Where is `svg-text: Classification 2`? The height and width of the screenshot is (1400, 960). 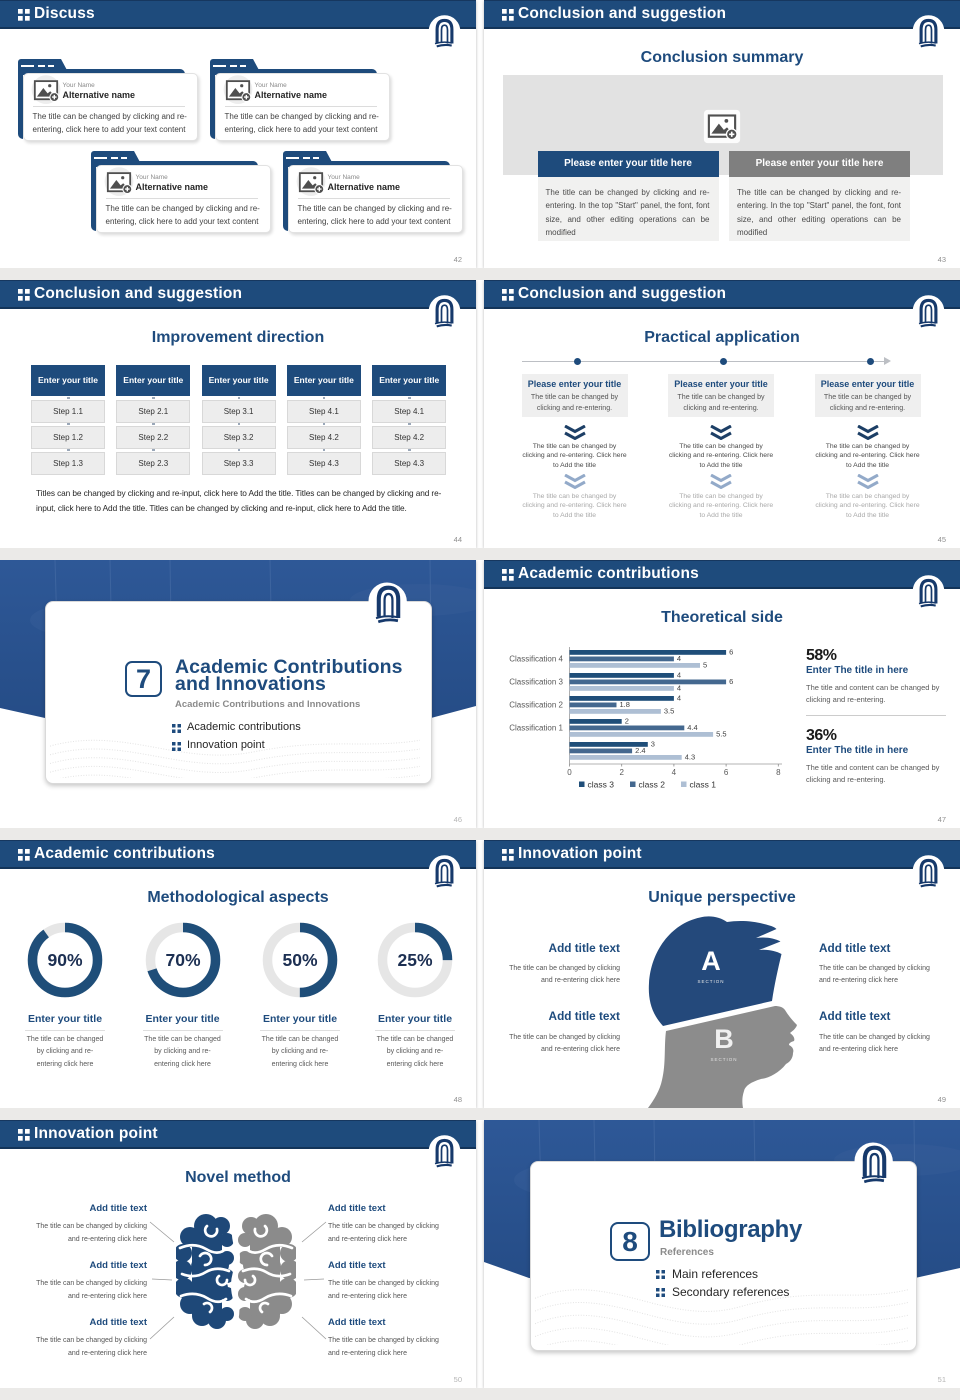
svg-text: Classification 2 is located at coordinates (536, 705).